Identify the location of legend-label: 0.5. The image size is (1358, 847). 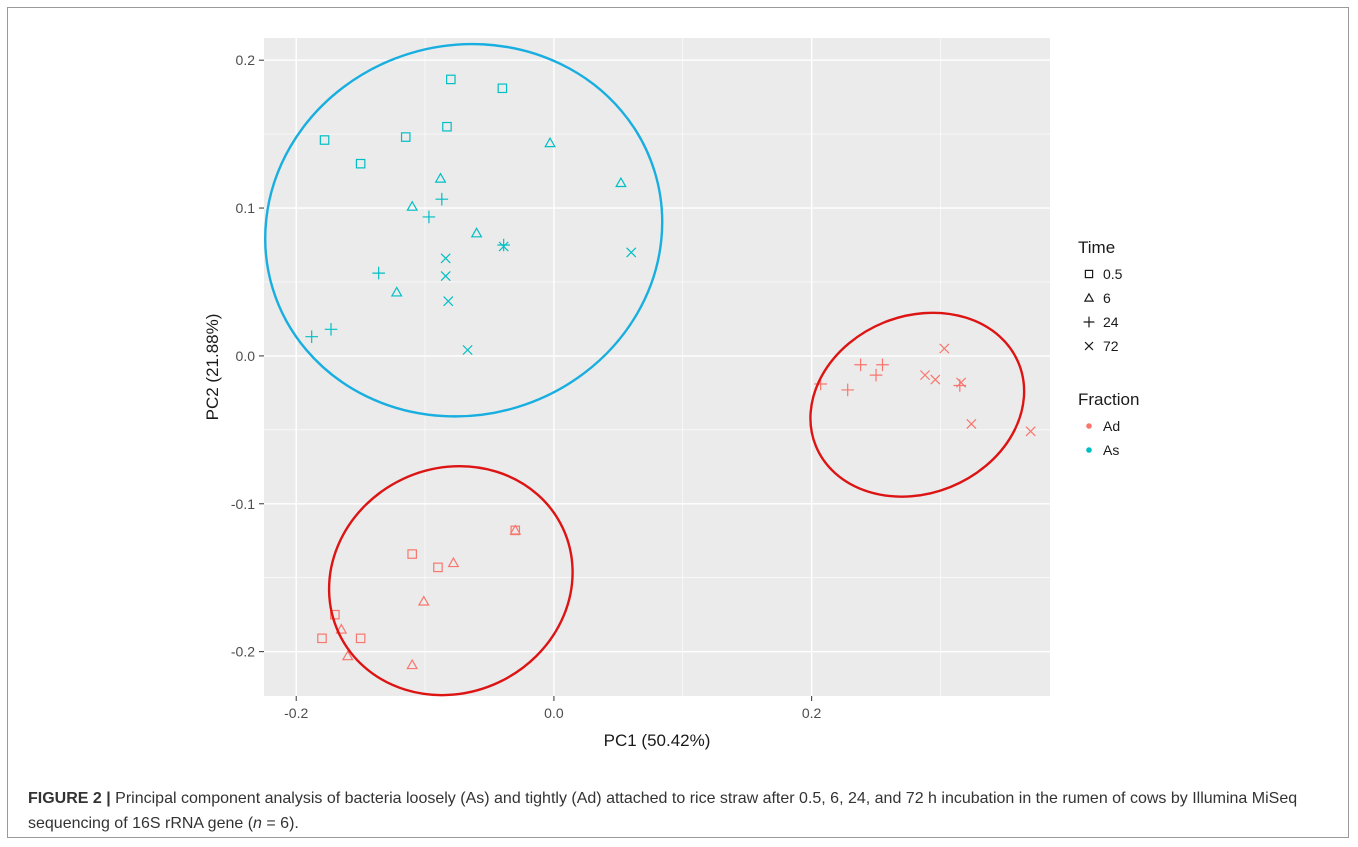
(1113, 274).